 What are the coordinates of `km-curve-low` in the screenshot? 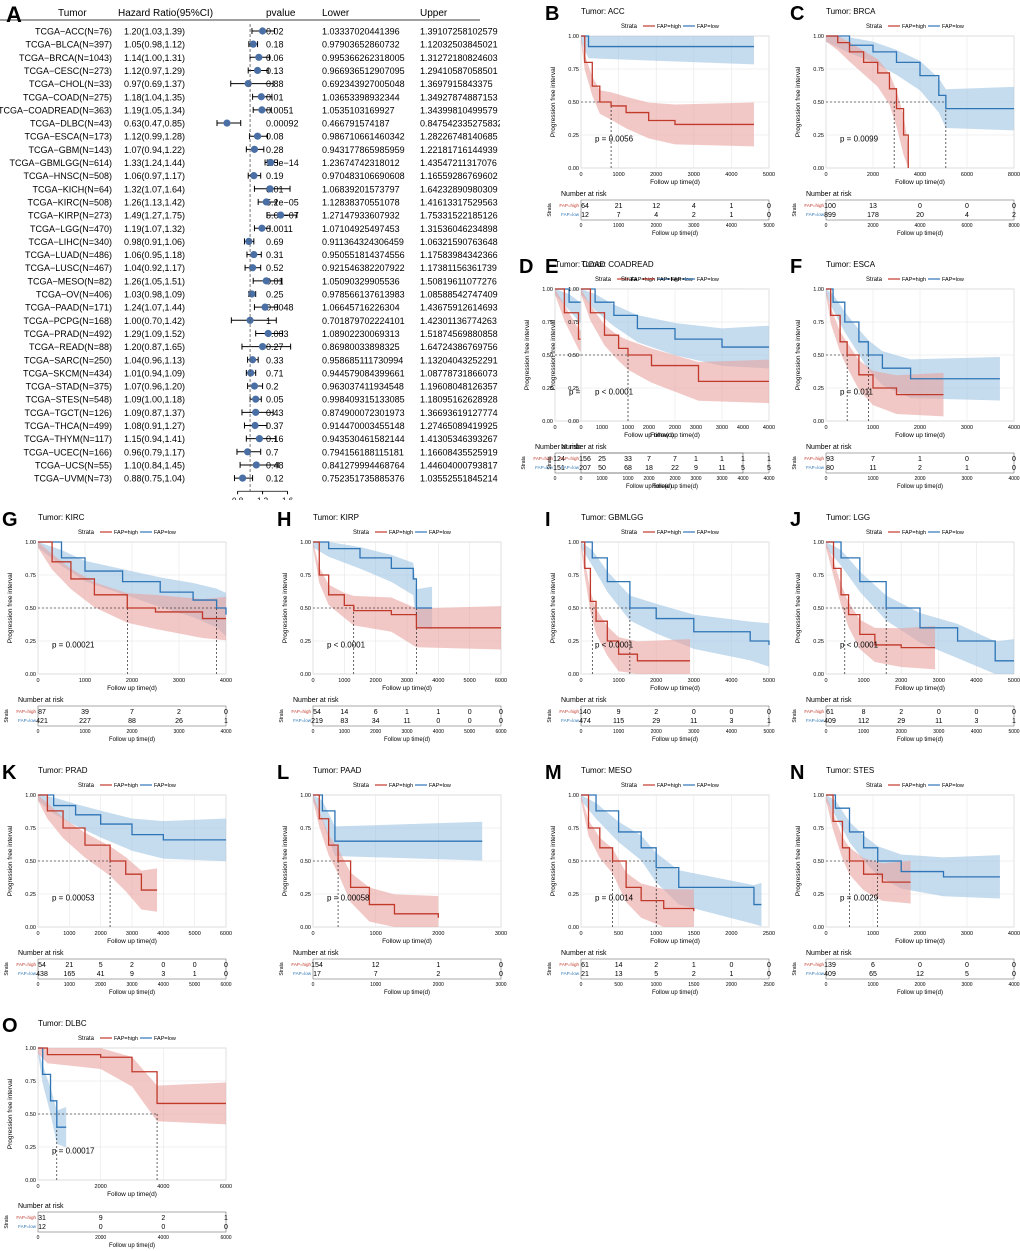 It's located at (675, 593).